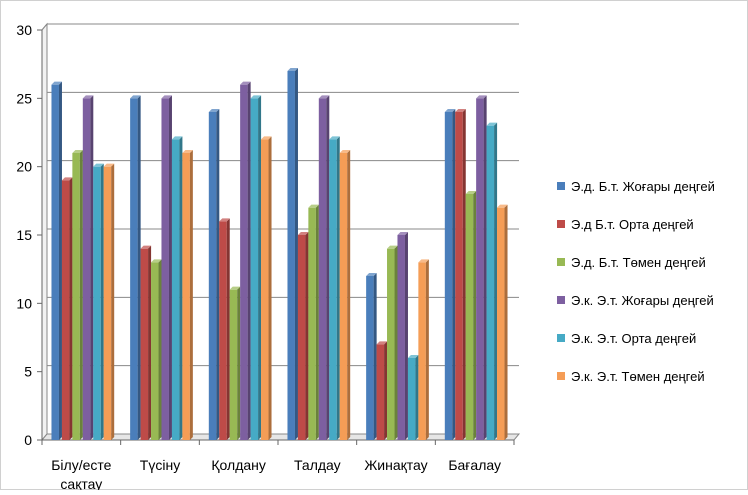 The width and height of the screenshot is (748, 495). What do you see at coordinates (24, 98) in the screenshot?
I see `y-tick-label: 25` at bounding box center [24, 98].